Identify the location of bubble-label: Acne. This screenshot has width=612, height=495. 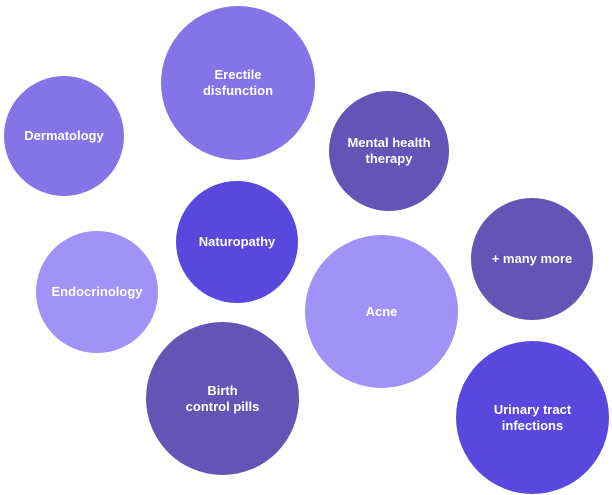
(381, 311).